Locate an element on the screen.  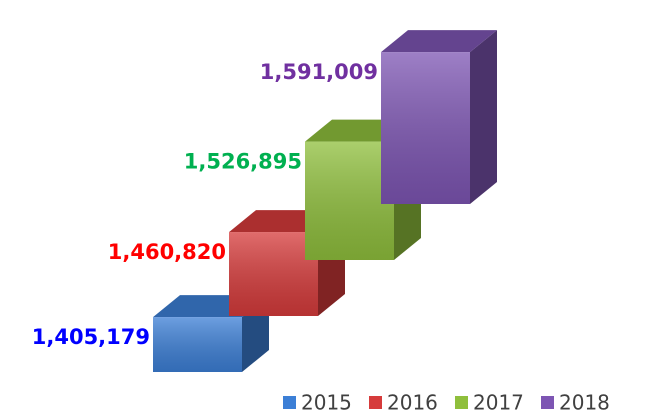
bar-top is located at coordinates (439, 41).